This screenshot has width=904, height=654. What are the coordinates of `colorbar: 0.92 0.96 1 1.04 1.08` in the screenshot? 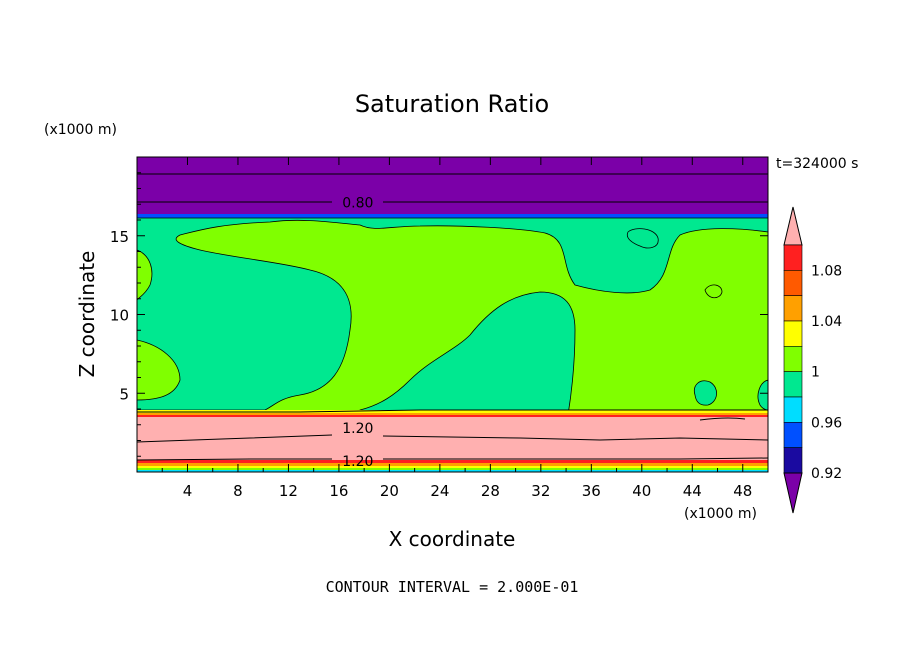 It's located at (812, 360).